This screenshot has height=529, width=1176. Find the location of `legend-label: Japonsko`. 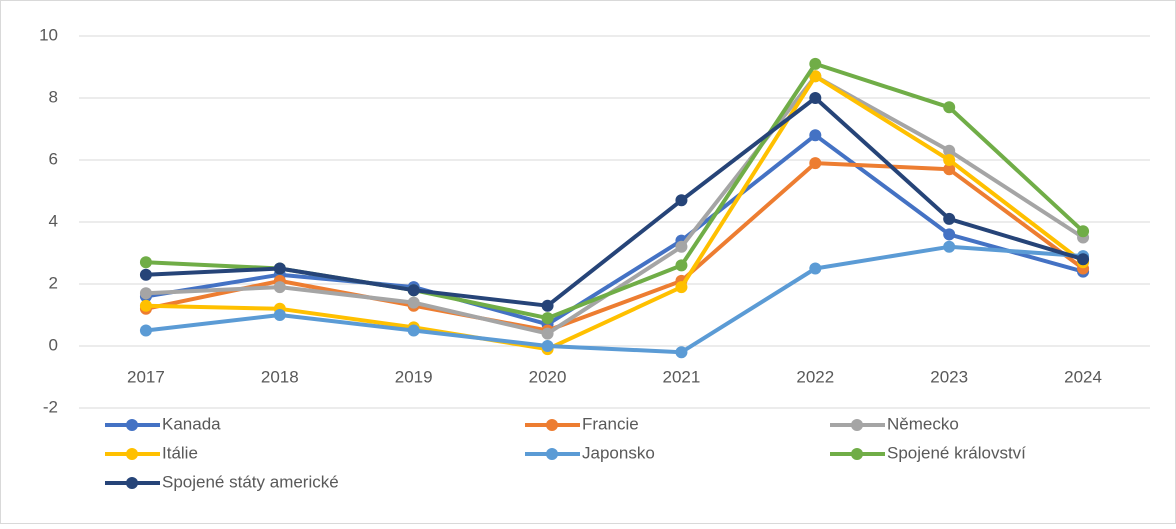

legend-label: Japonsko is located at coordinates (618, 452).